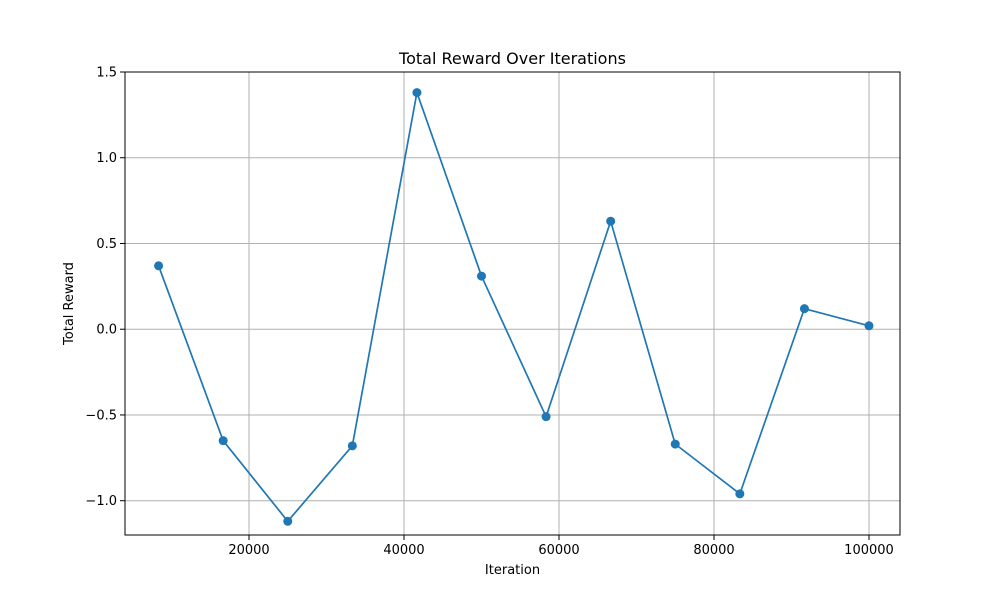 The width and height of the screenshot is (1000, 600). I want to click on y-axis: −1.0 −0.5 0.0 0.5 1.0 1.5, so click(105, 287).